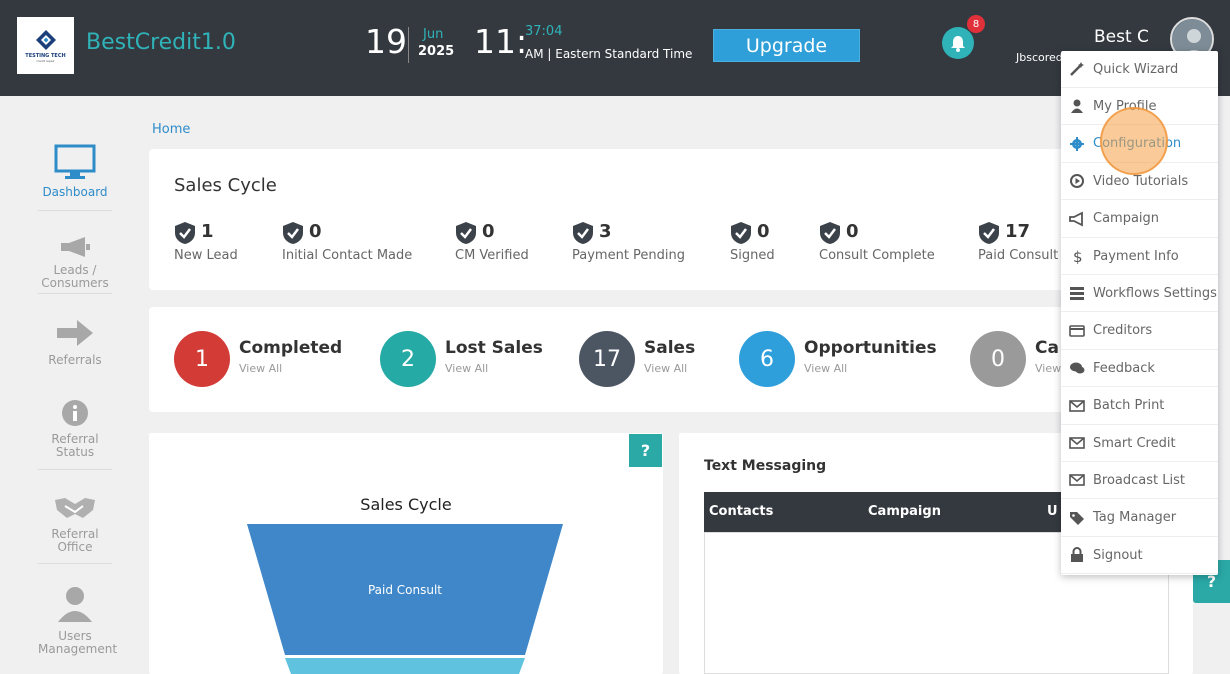 The width and height of the screenshot is (1230, 674). I want to click on summary-title: Sales, so click(670, 348).